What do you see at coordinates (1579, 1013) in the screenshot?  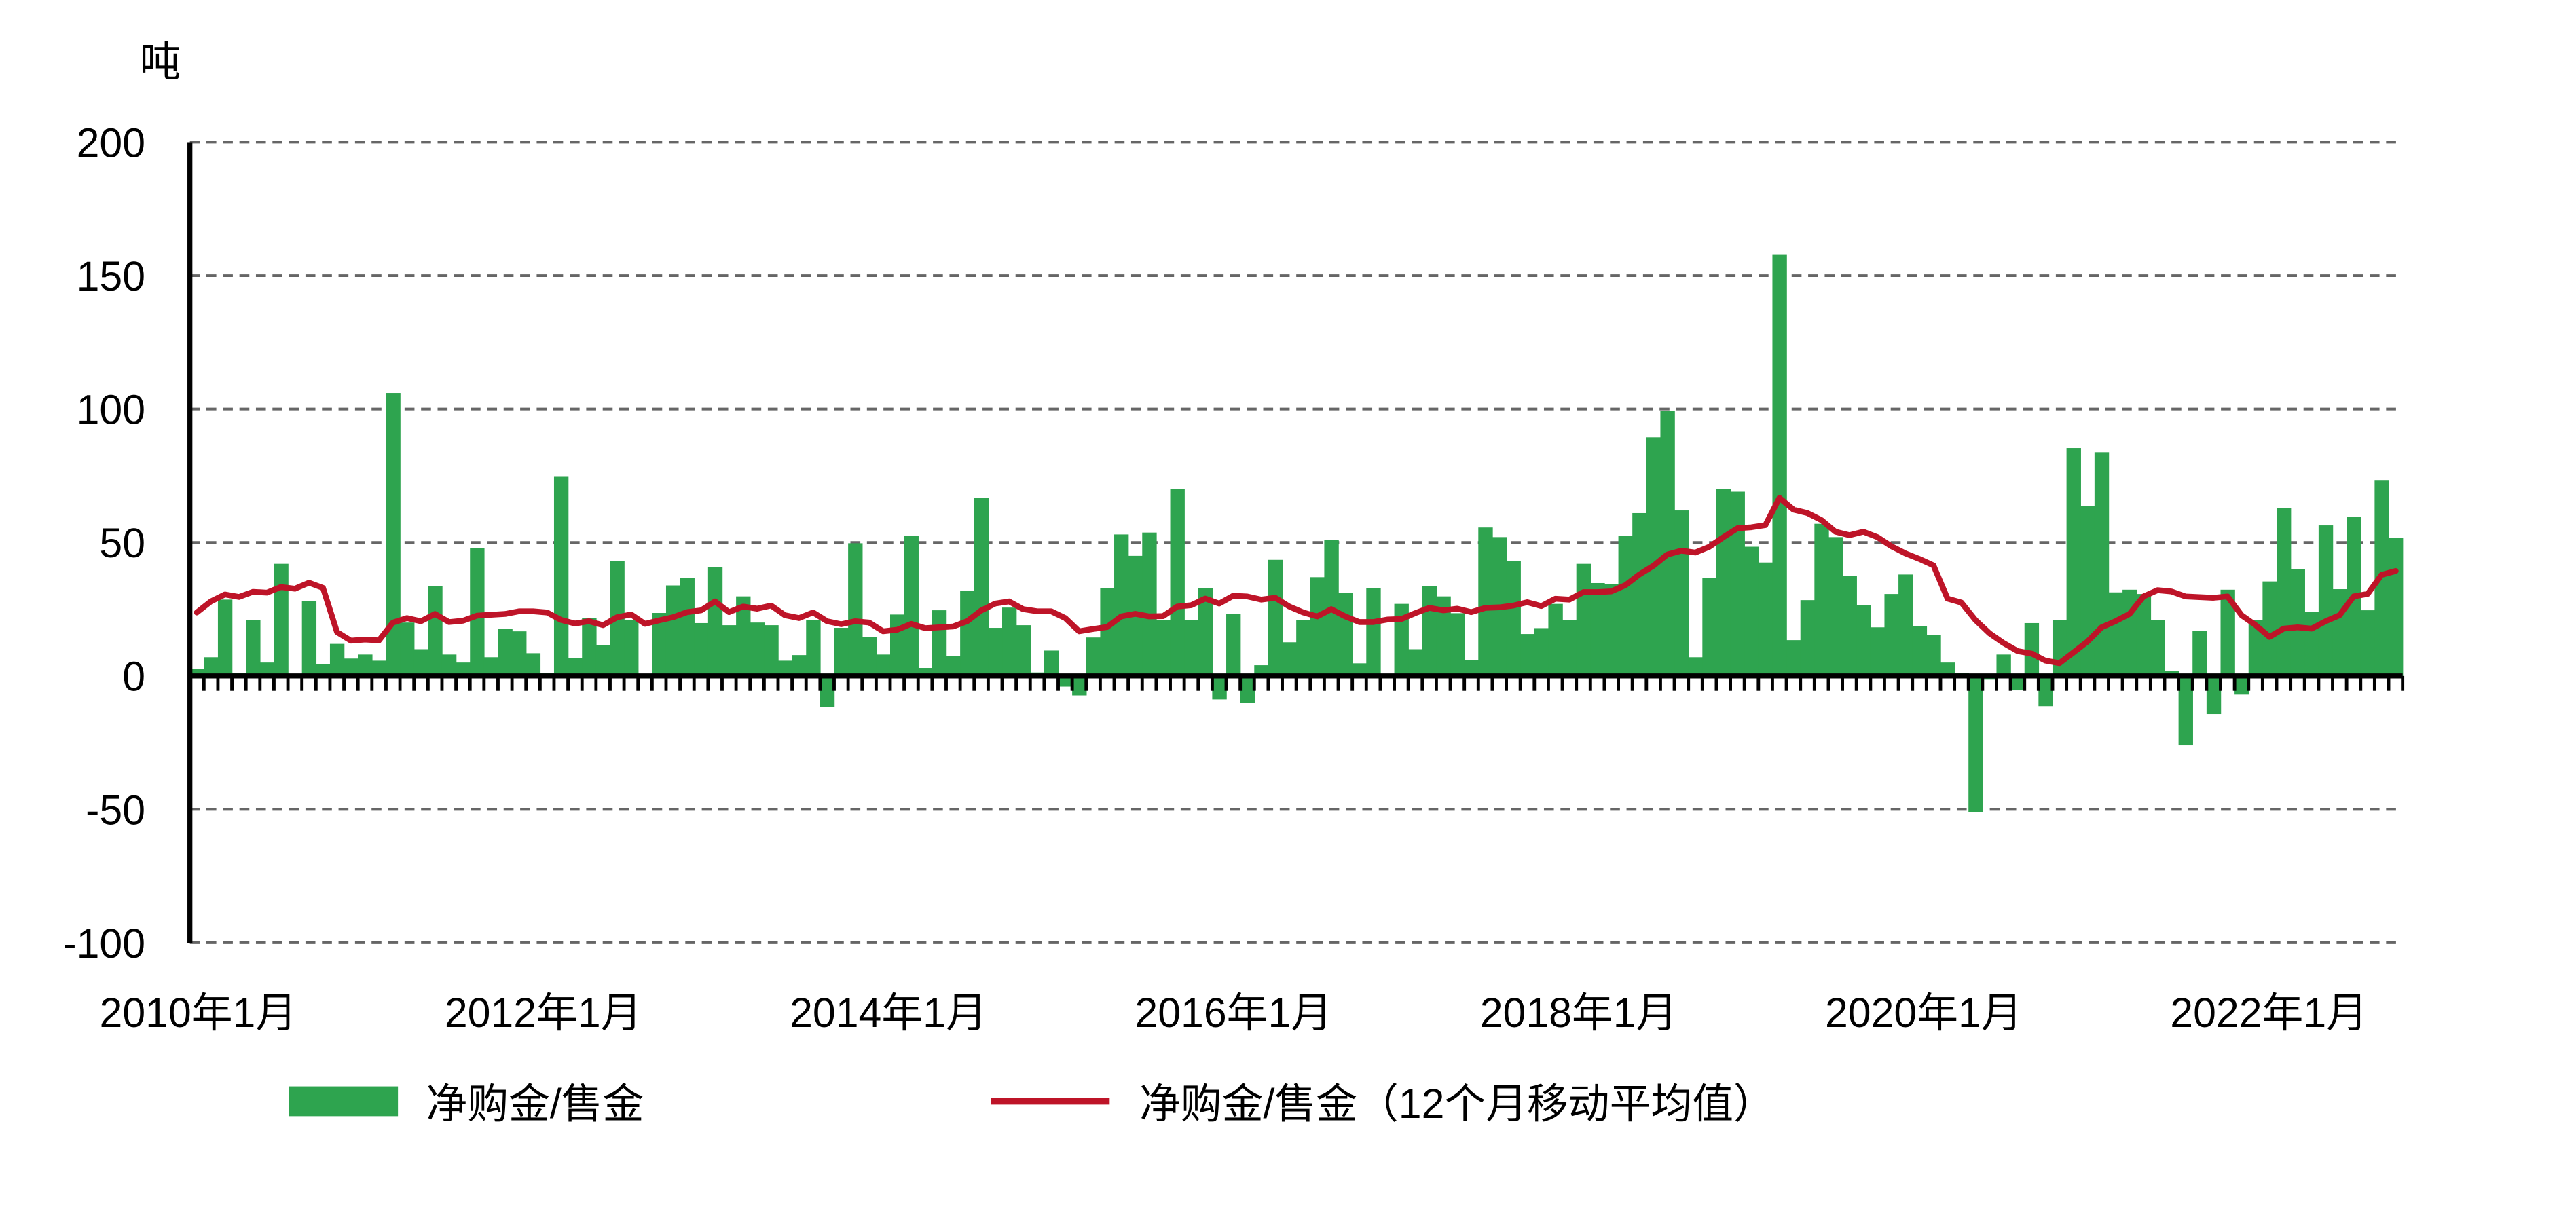 I see `x-tick-label: 2018年1月` at bounding box center [1579, 1013].